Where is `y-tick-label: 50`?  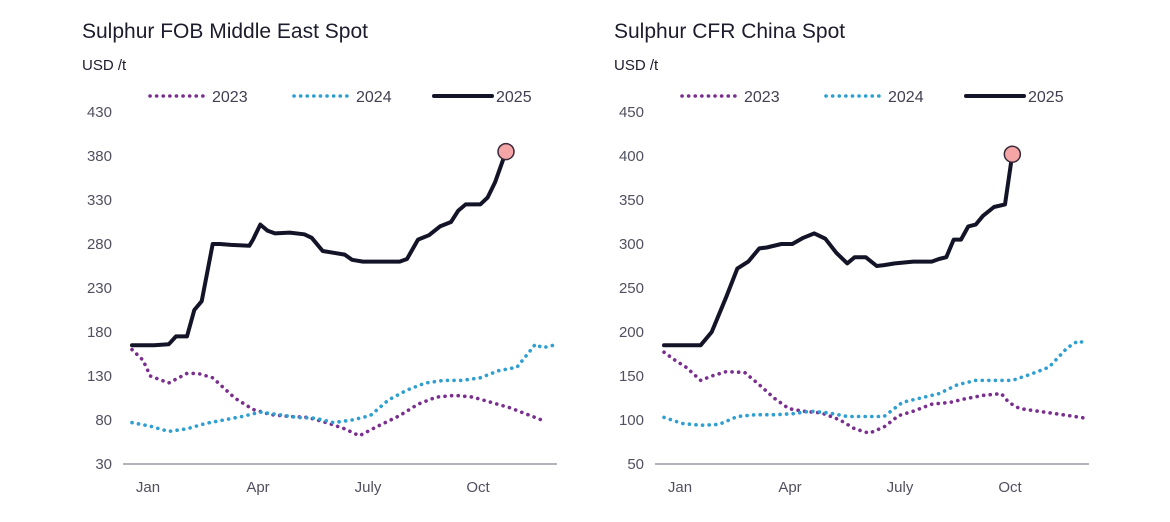 y-tick-label: 50 is located at coordinates (635, 464).